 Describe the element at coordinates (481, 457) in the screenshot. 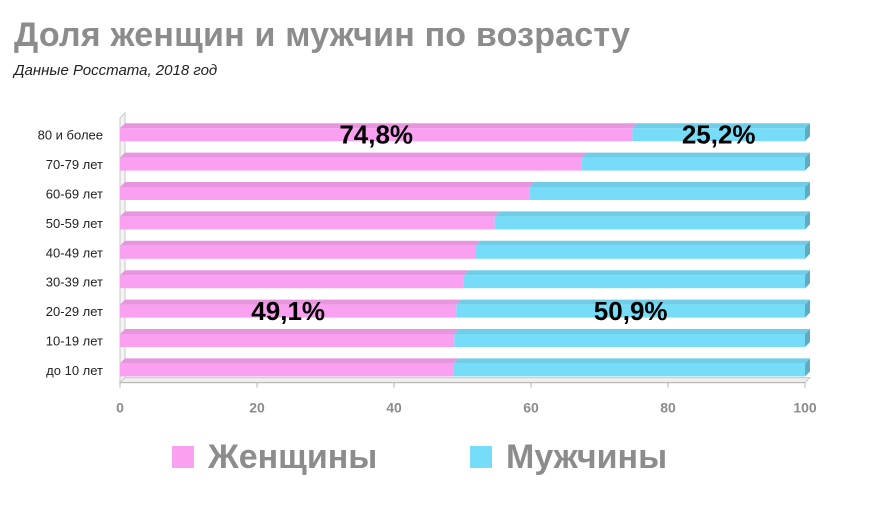

I see `legend-swatch-men` at that location.